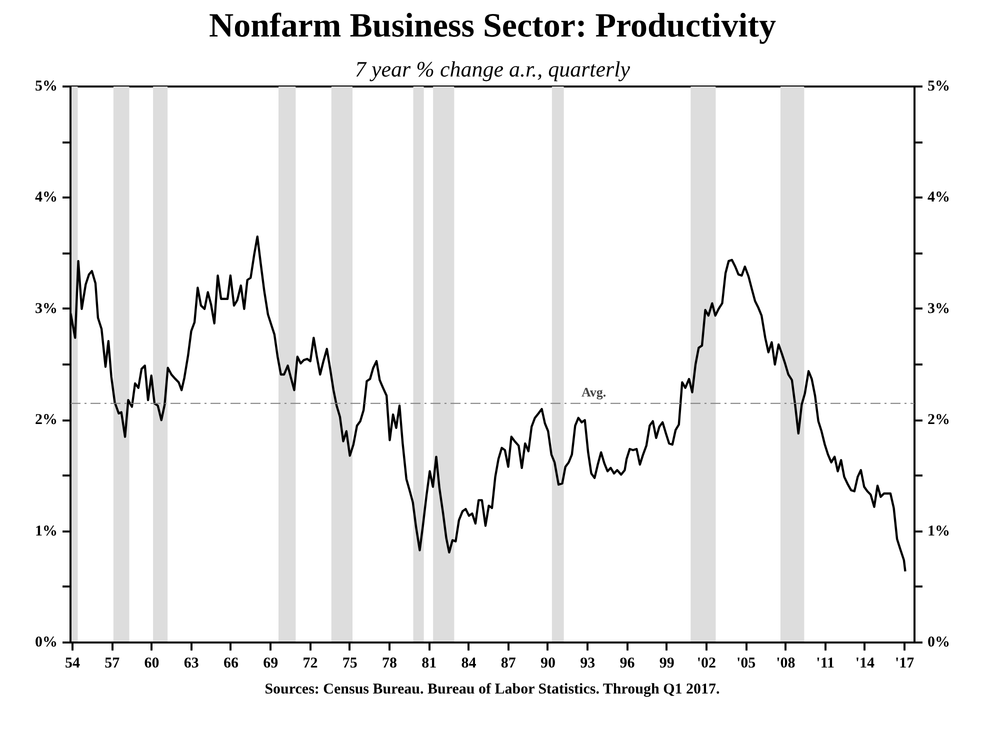 The height and width of the screenshot is (732, 984). Describe the element at coordinates (939, 198) in the screenshot. I see `y2-tick-label: 4%` at that location.